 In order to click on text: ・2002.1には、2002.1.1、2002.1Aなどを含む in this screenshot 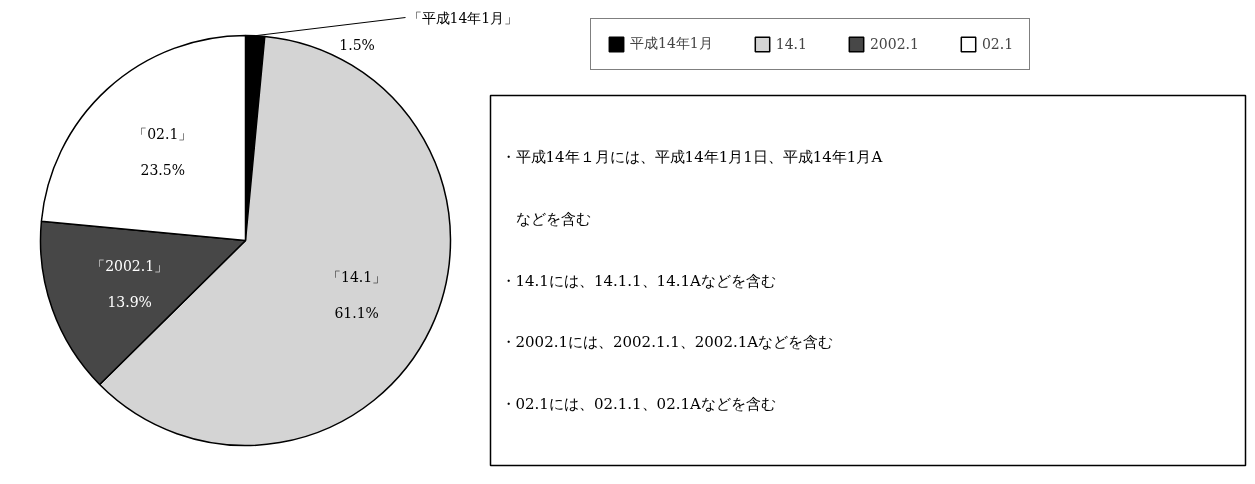, I will do `click(667, 342)`.